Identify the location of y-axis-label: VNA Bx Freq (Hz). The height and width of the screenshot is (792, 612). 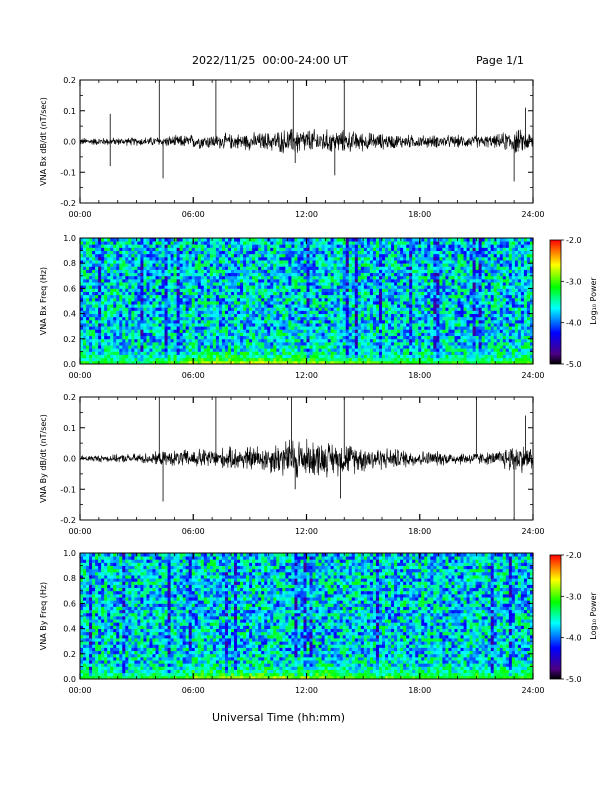
(43, 301).